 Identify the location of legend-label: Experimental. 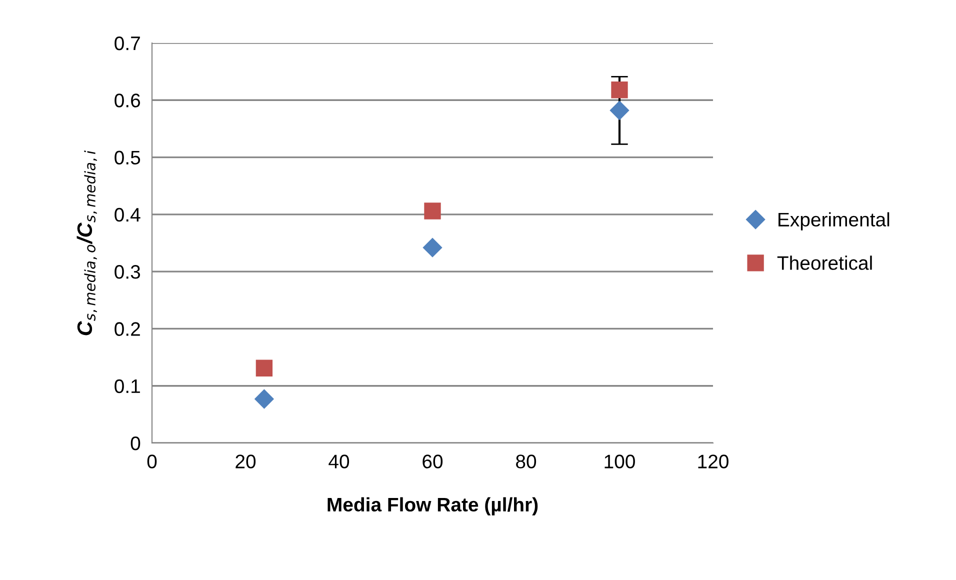
(834, 221).